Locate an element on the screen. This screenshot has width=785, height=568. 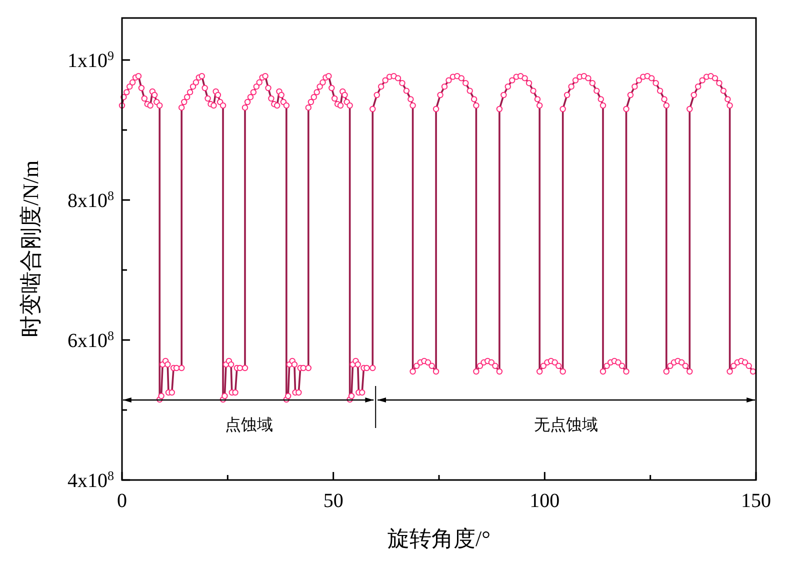
x-tick-label: 100 is located at coordinates (545, 501).